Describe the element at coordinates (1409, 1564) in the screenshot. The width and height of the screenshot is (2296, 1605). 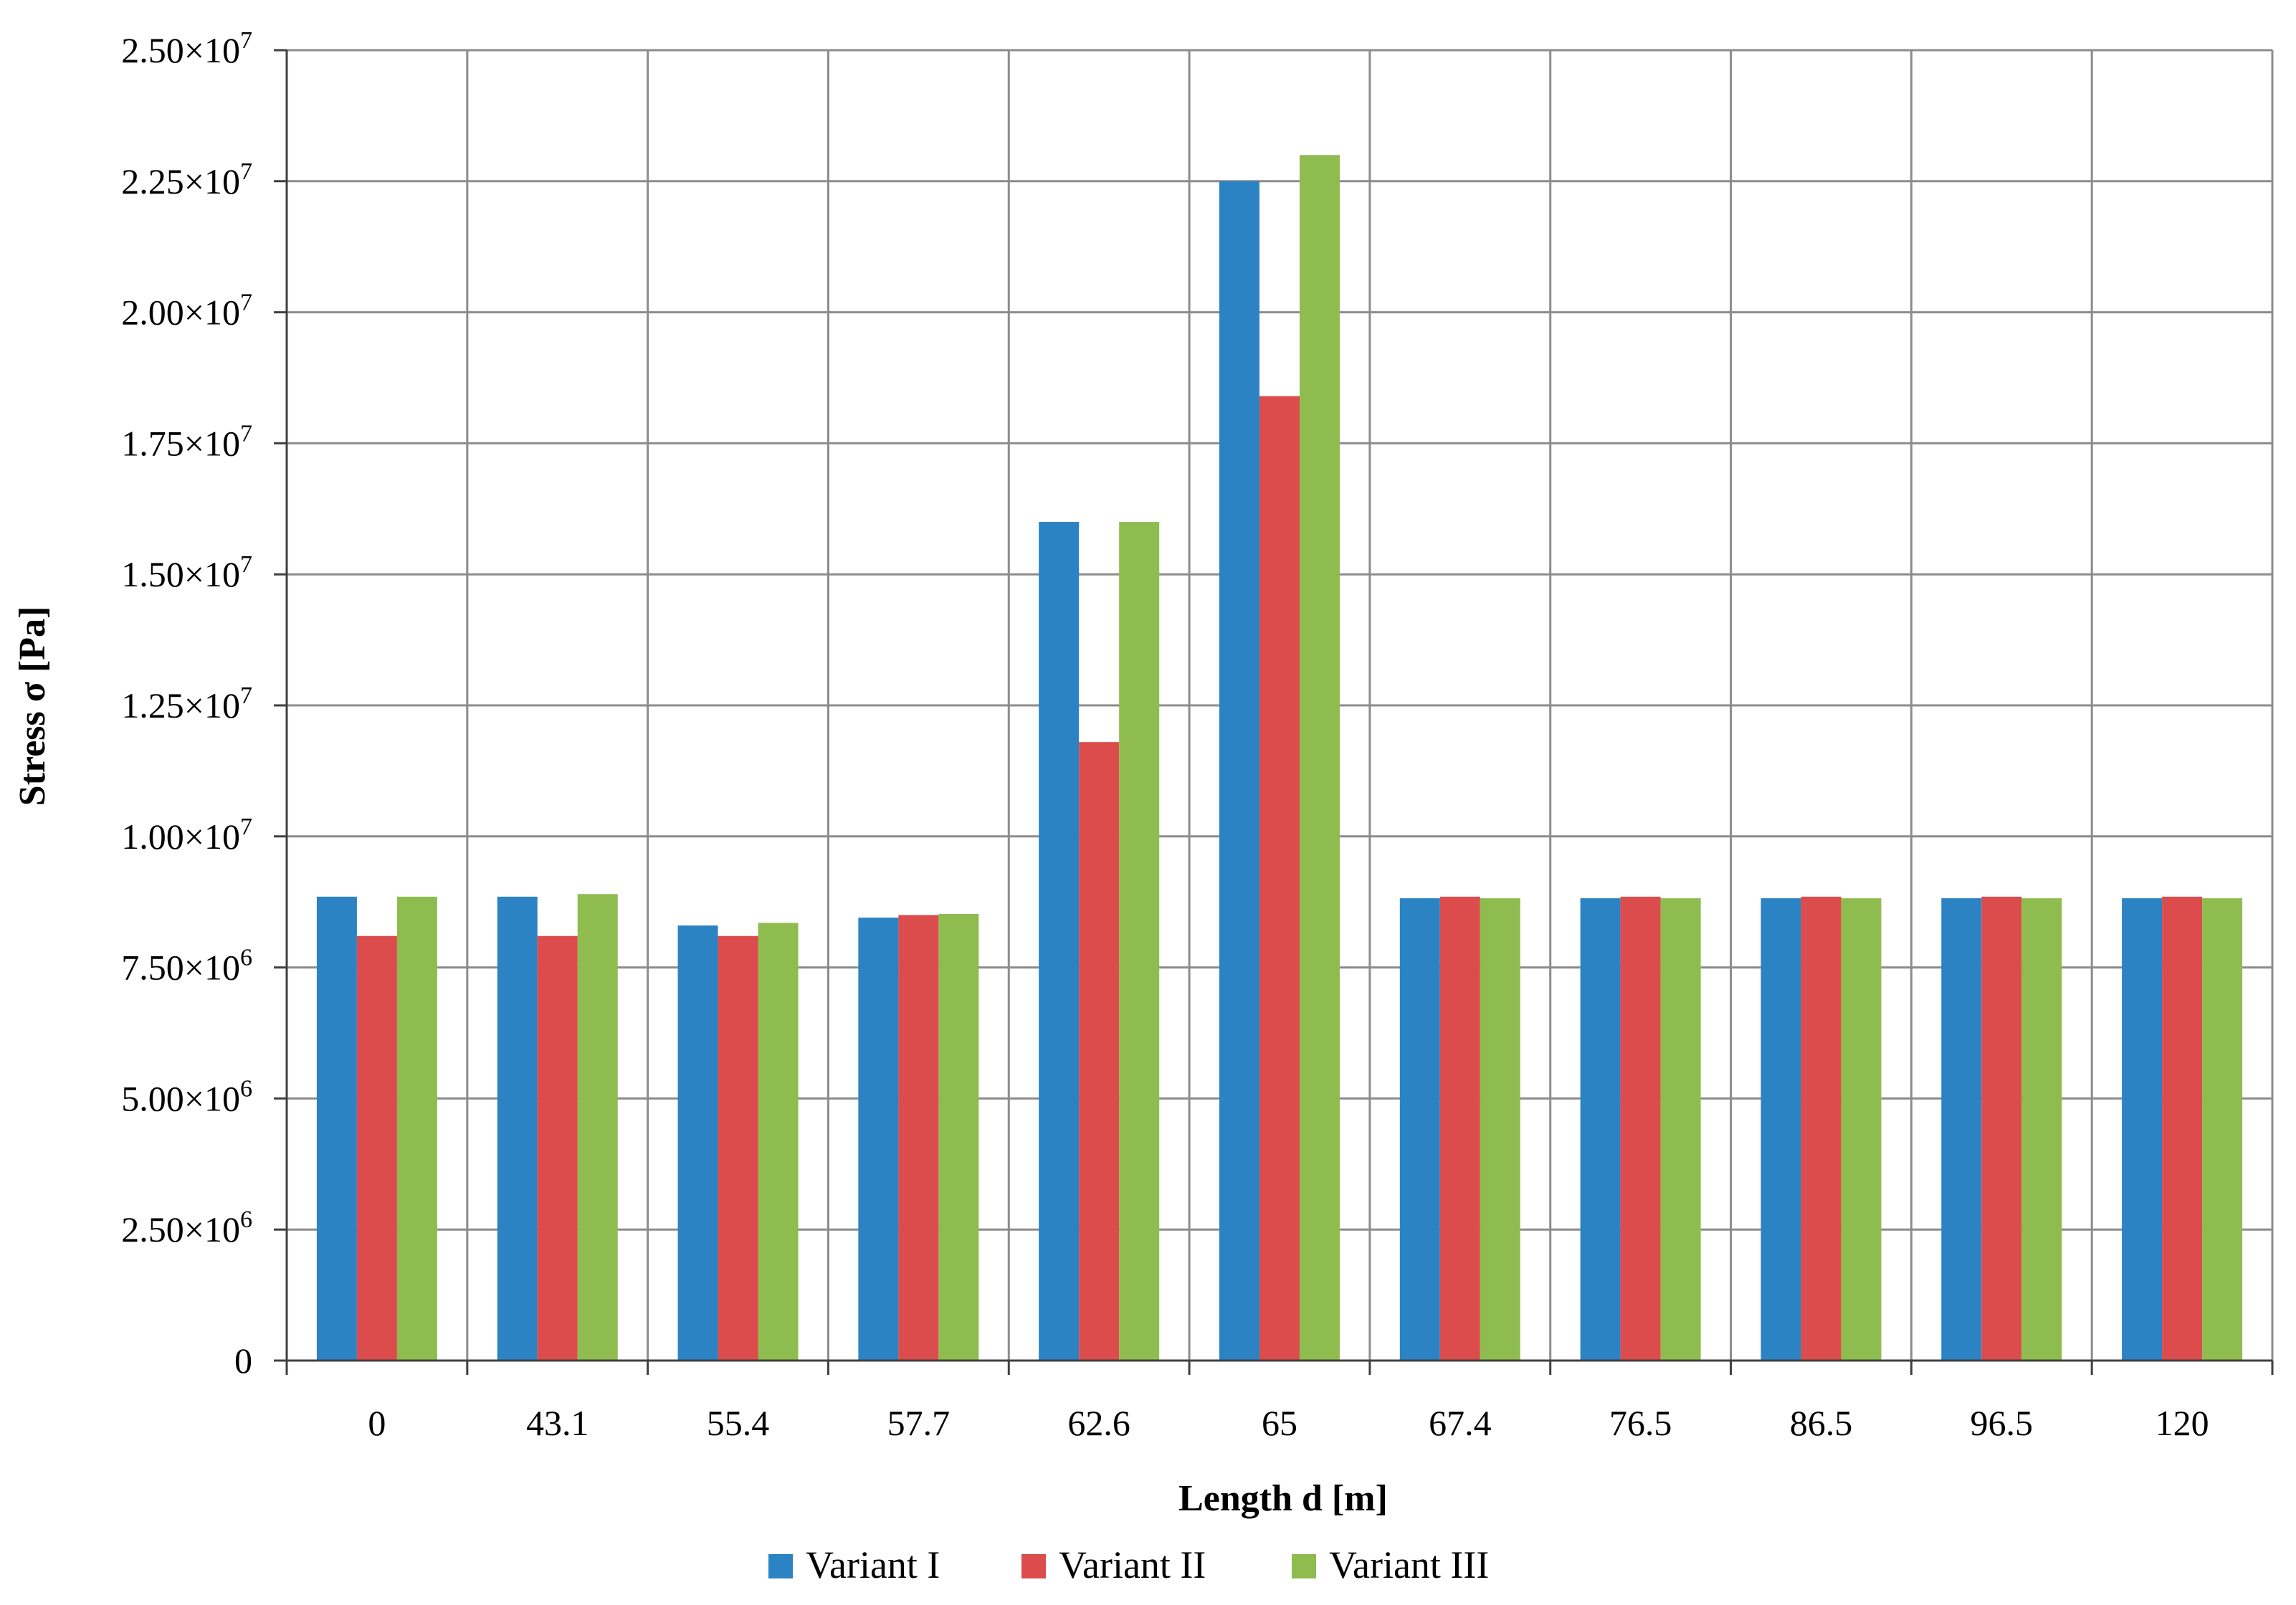
I see `legend-label: Variant III` at that location.